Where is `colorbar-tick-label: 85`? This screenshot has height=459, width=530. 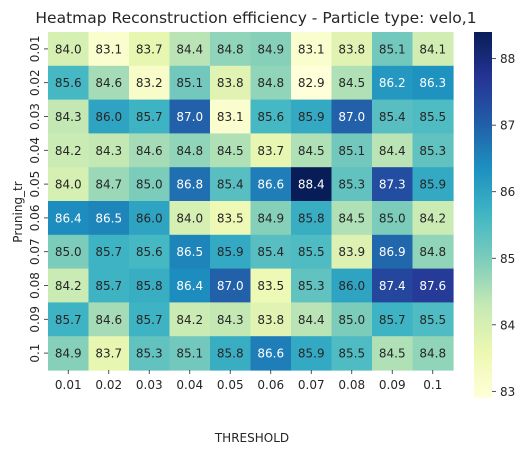 colorbar-tick-label: 85 is located at coordinates (507, 259).